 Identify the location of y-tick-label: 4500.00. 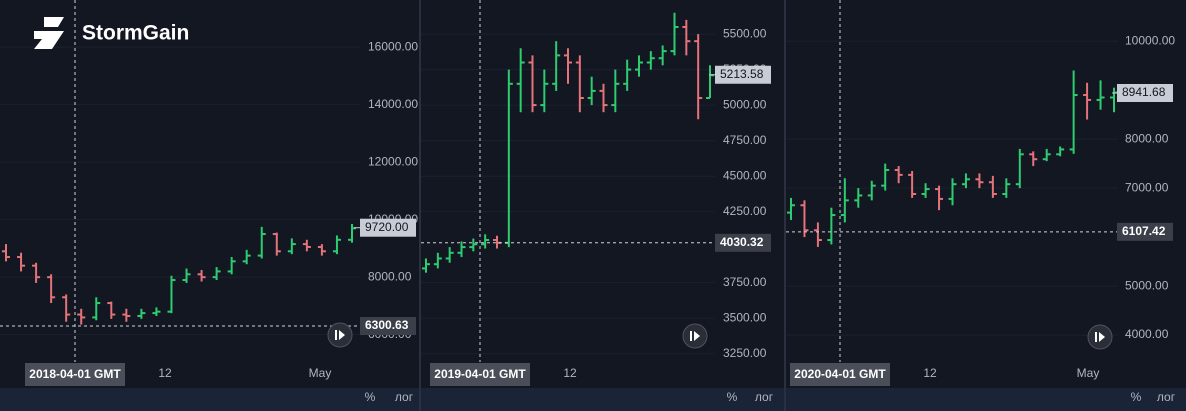
(745, 175).